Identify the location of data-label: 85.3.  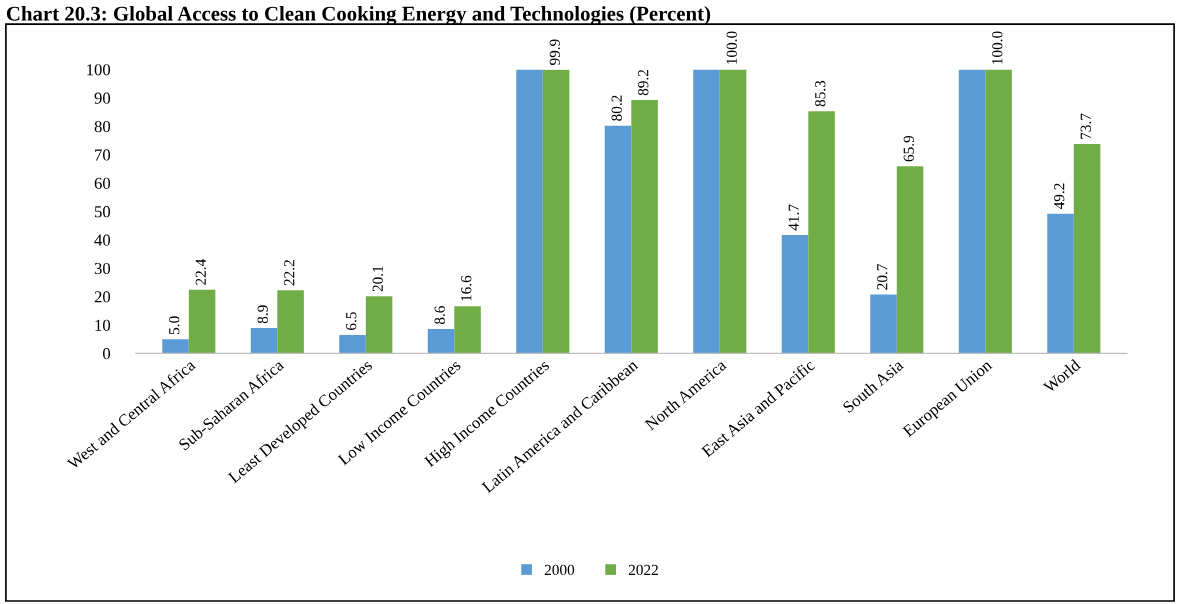
(820, 93).